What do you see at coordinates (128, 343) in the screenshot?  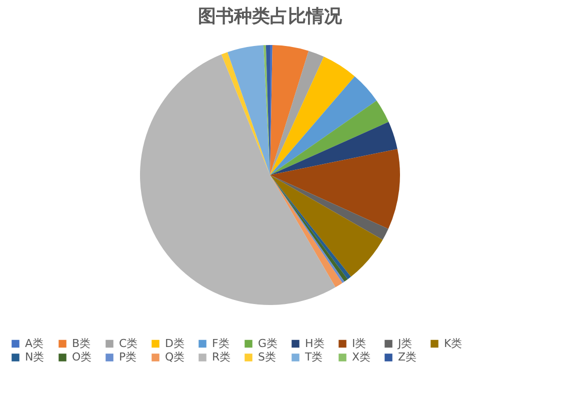 I see `legend-label: C类` at bounding box center [128, 343].